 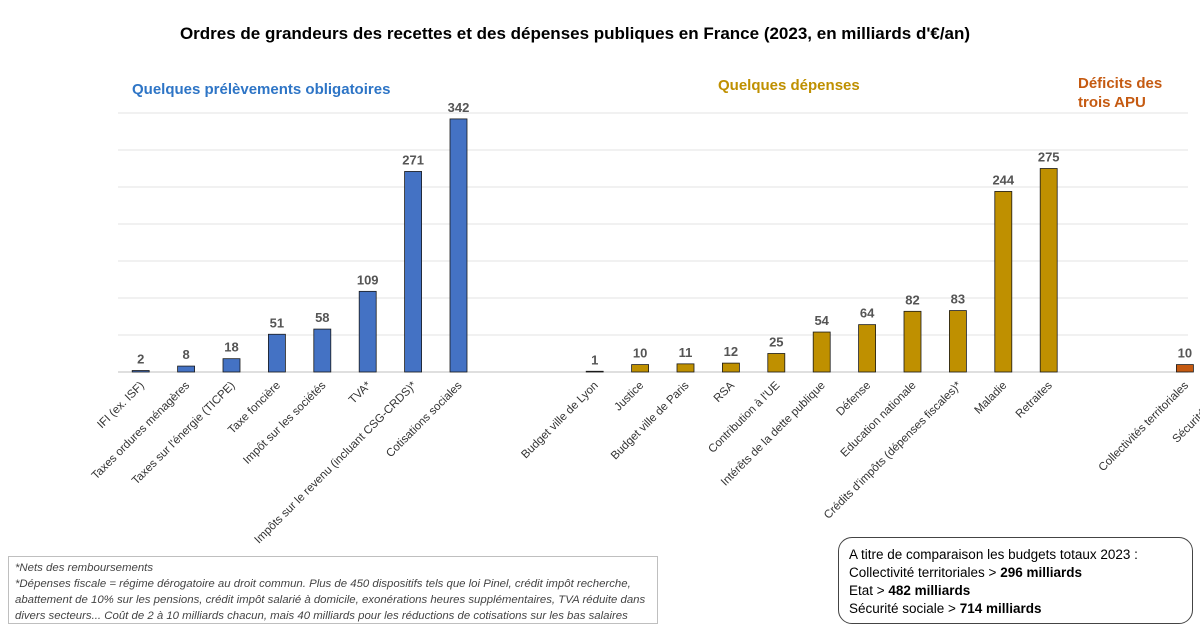 I want to click on value-label: 342, so click(x=459, y=107).